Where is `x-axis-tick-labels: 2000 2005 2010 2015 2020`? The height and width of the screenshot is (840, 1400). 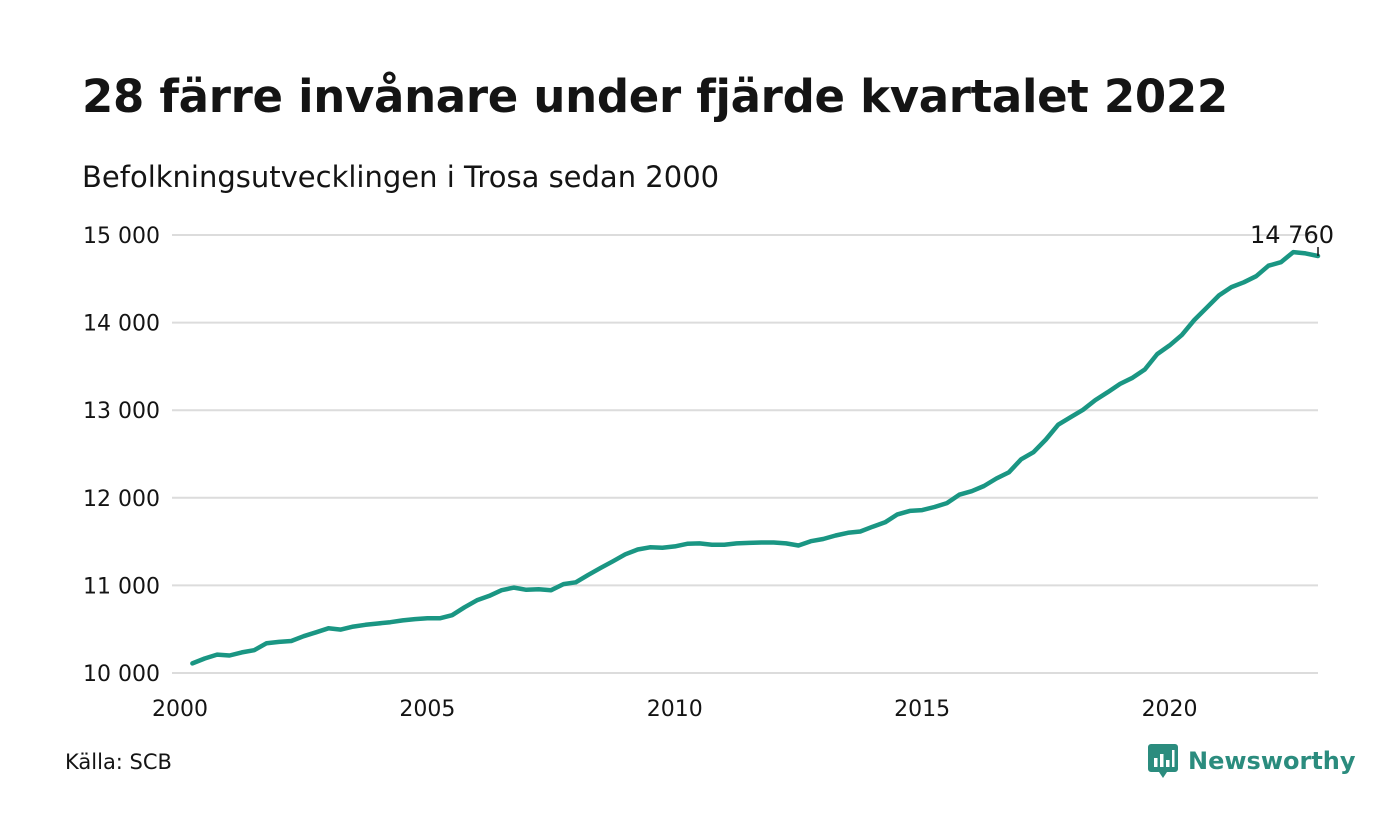 x-axis-tick-labels: 2000 2005 2010 2015 2020 is located at coordinates (675, 709).